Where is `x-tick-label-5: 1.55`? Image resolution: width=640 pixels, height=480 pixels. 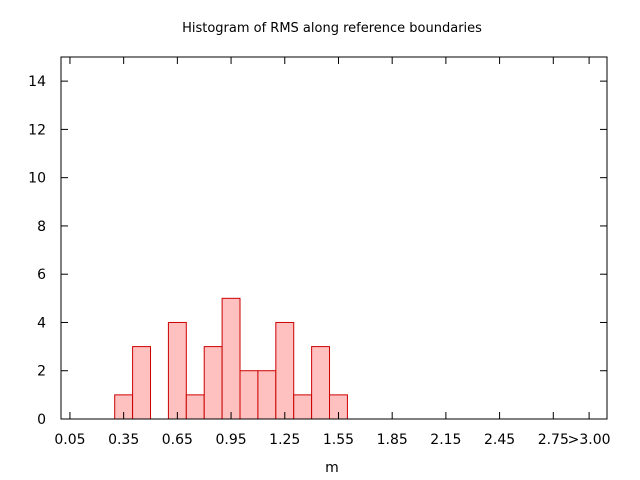
x-tick-label-5: 1.55 is located at coordinates (338, 440).